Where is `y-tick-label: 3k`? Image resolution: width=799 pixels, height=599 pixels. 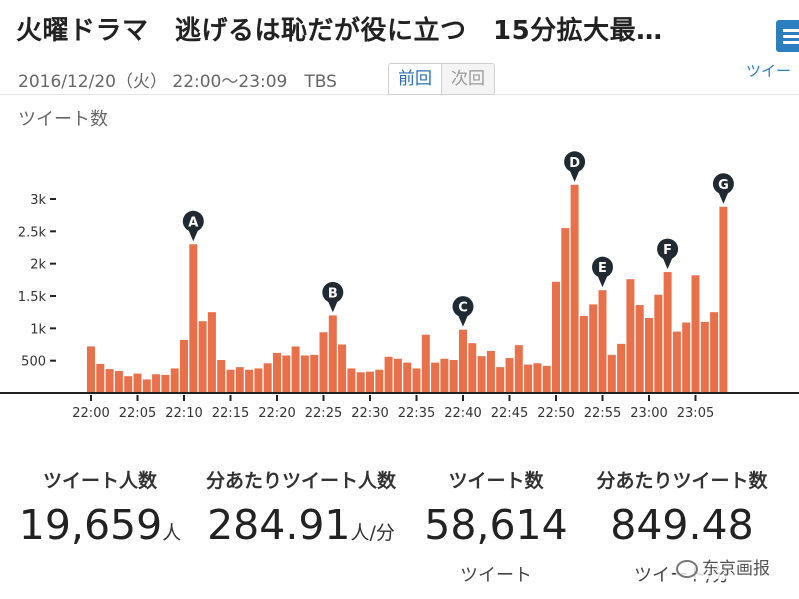
y-tick-label: 3k is located at coordinates (38, 200).